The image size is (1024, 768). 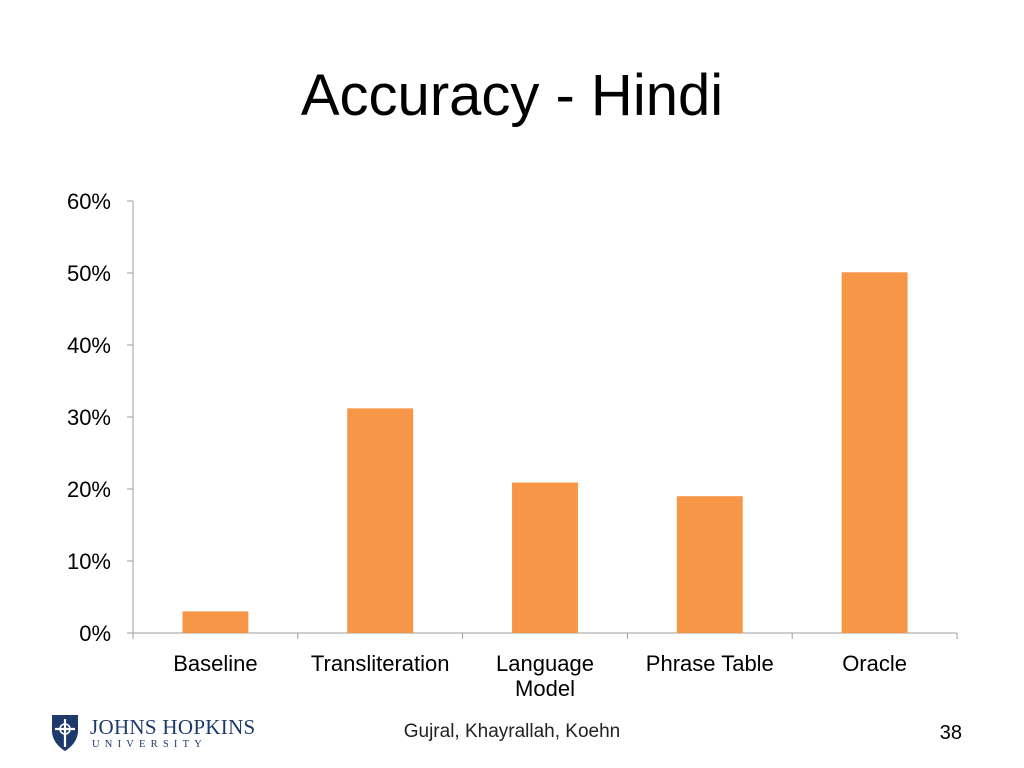 What do you see at coordinates (874, 663) in the screenshot?
I see `x-category-label: Oracle` at bounding box center [874, 663].